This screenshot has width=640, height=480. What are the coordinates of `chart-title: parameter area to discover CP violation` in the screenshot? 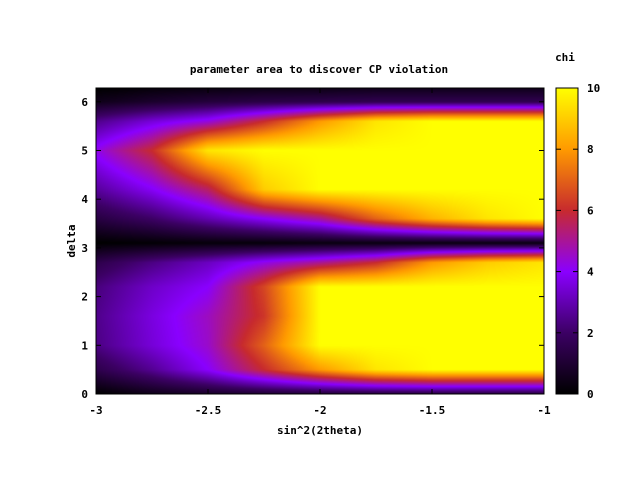 It's located at (319, 69).